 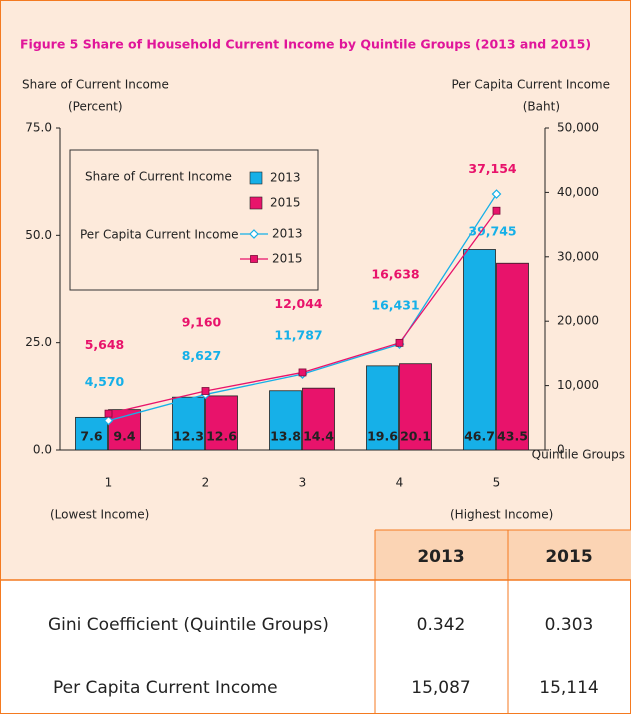 I want to click on legend-group: Share of Current Income, so click(x=158, y=177).